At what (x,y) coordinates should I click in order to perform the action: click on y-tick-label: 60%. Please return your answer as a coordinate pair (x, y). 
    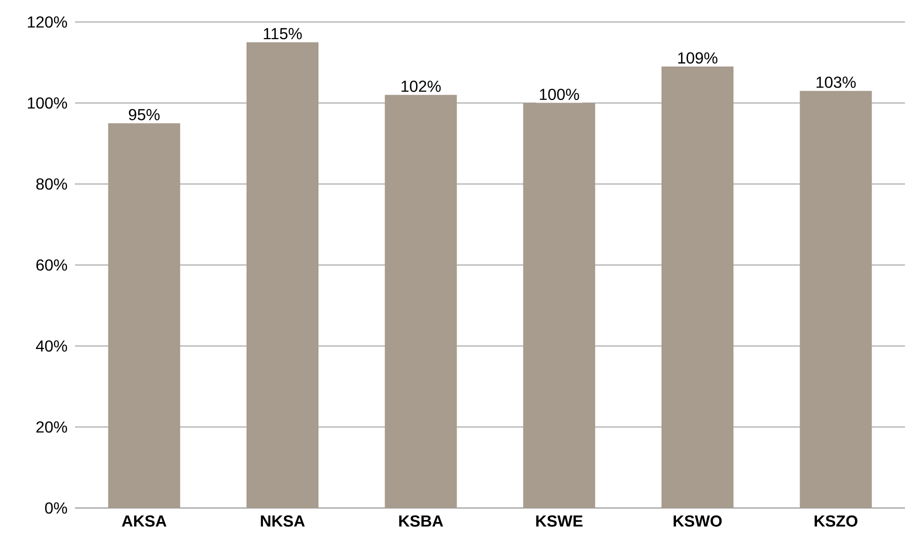
    Looking at the image, I should click on (52, 265).